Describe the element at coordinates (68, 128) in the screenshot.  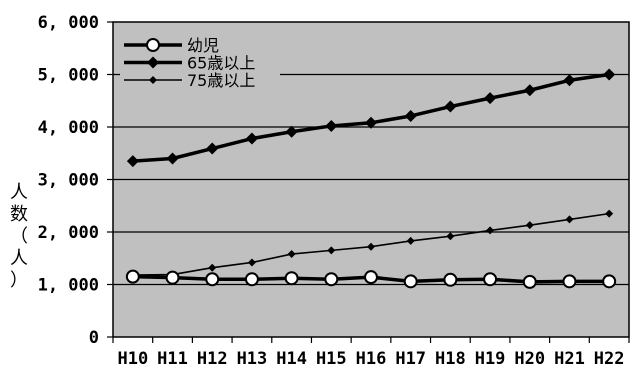
I see `y-tick-label: 4, 000` at that location.